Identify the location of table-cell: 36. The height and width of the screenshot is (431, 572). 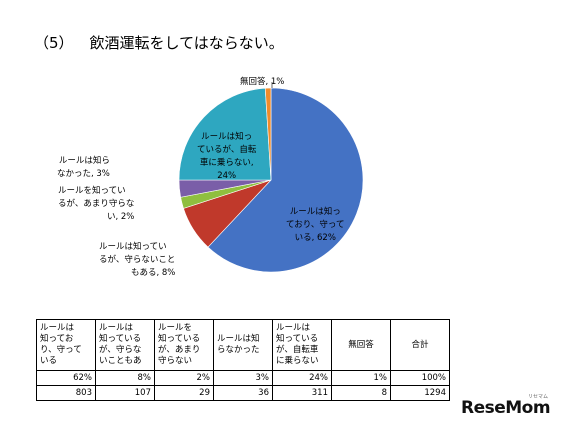
(243, 393).